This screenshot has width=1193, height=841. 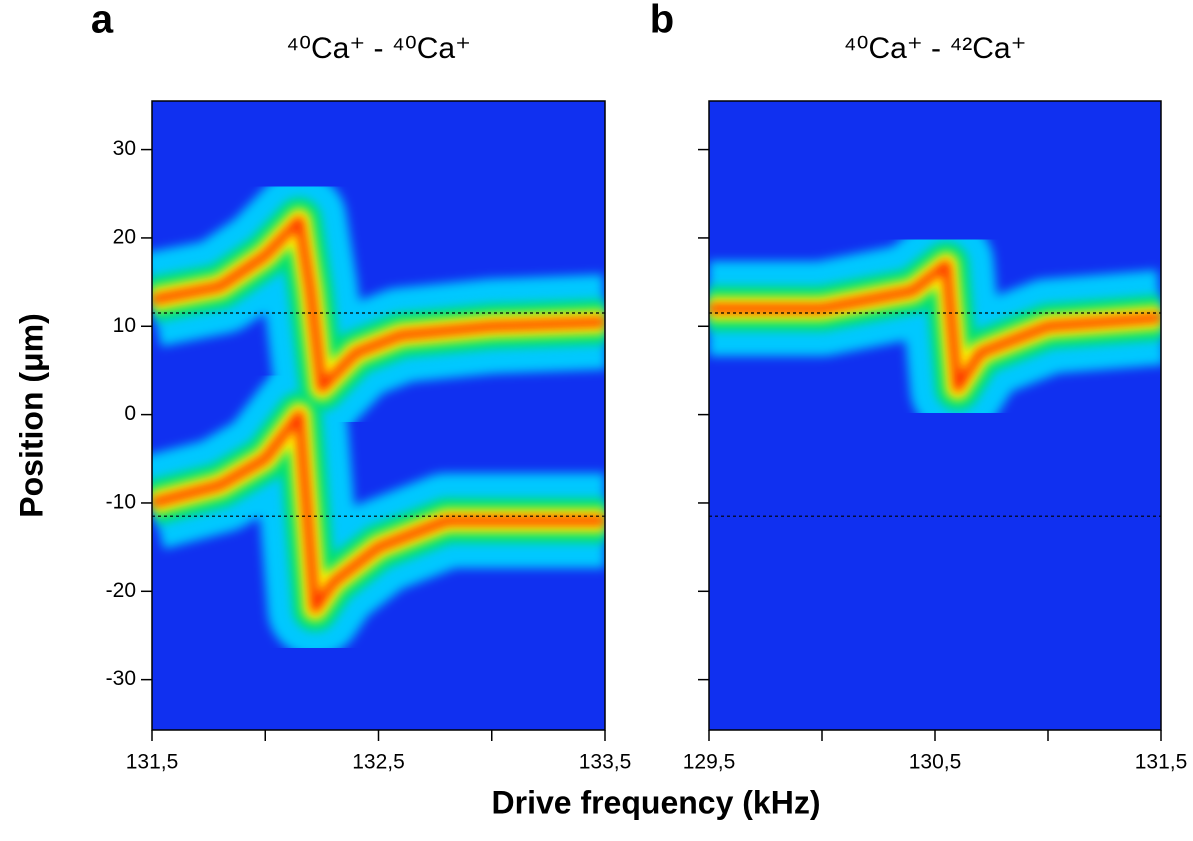 I want to click on y-tick-label: -20, so click(x=121, y=590).